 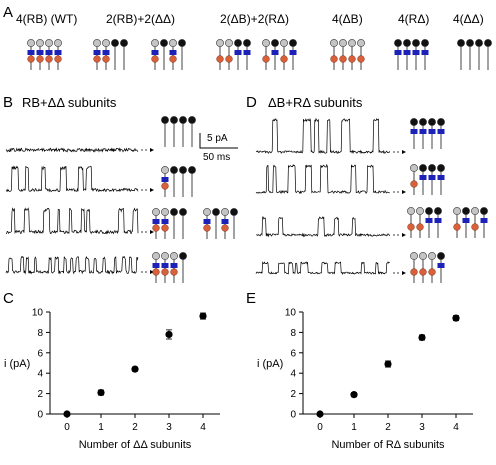 What do you see at coordinates (347, 54) in the screenshot?
I see `channel-icon-4db` at bounding box center [347, 54].